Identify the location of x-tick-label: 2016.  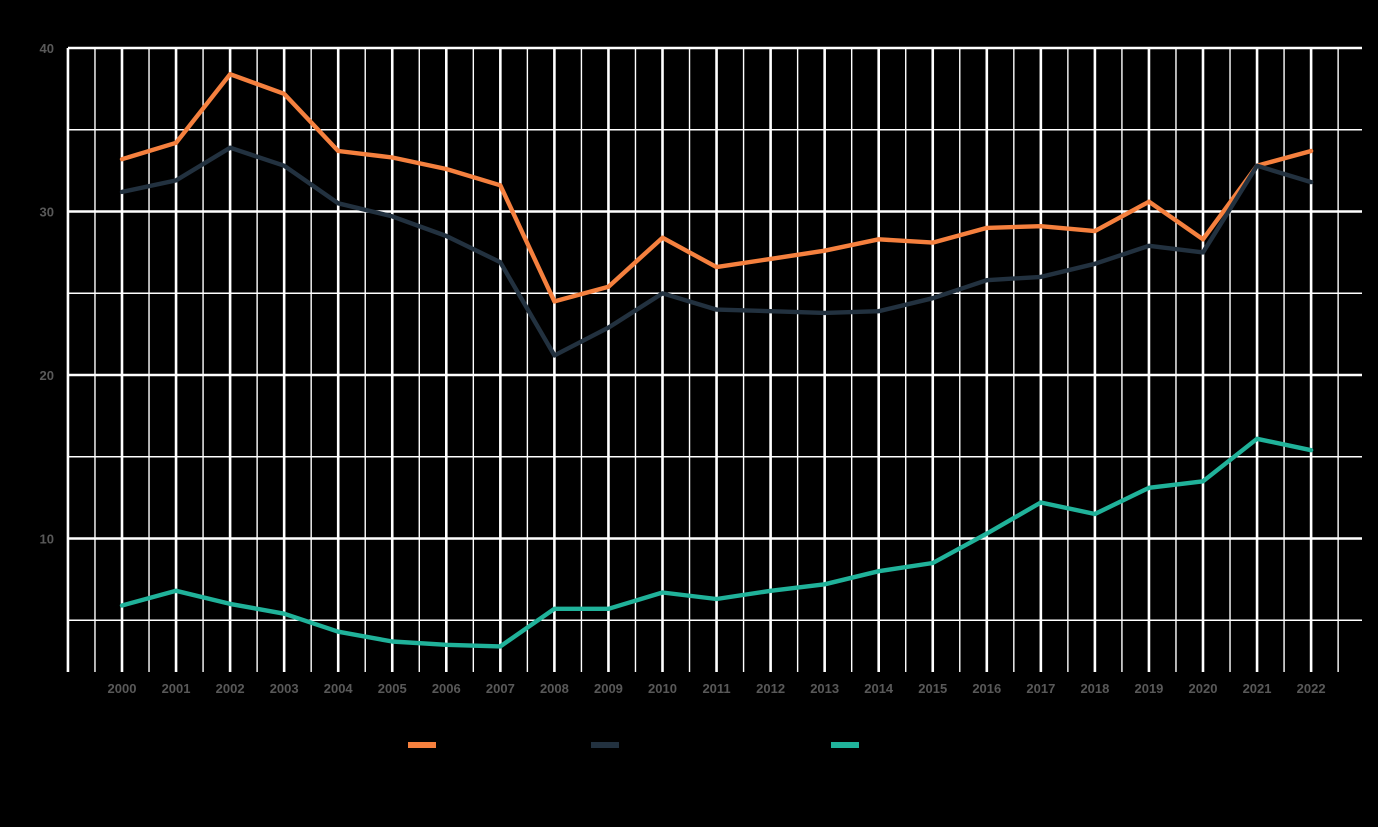
(986, 688).